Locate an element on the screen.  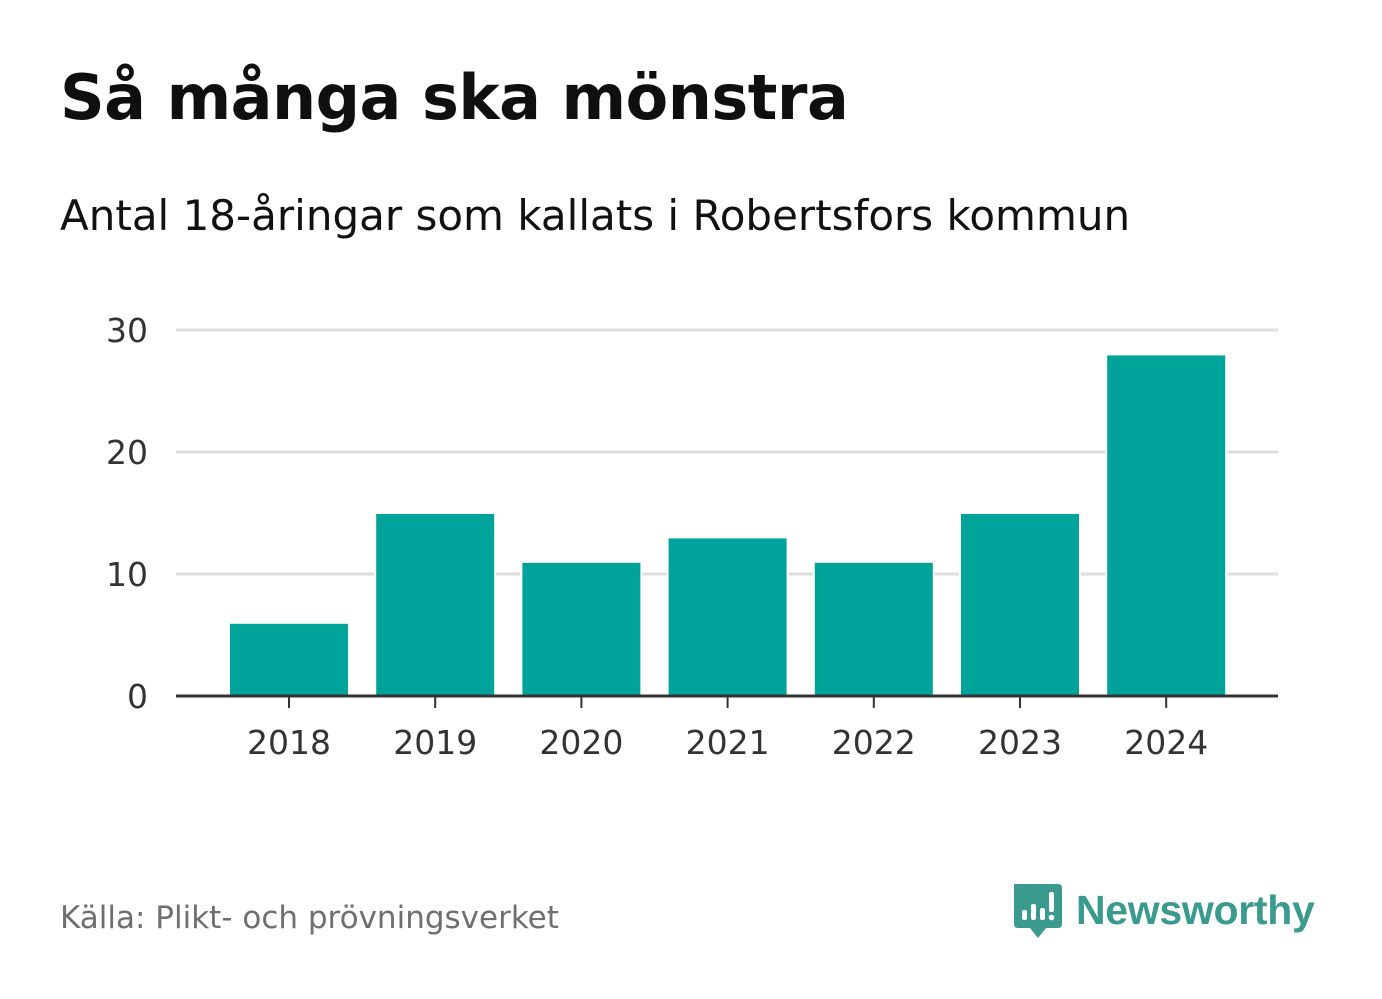
source-note: Källa: Plikt- och prövningsverket is located at coordinates (309, 918).